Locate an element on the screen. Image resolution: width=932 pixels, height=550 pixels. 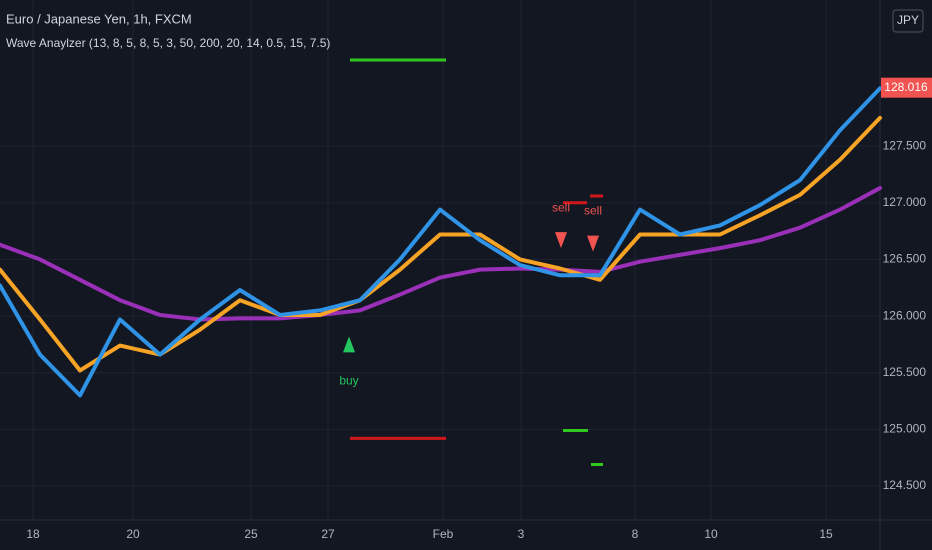
x-tick-label: 18 is located at coordinates (33, 534).